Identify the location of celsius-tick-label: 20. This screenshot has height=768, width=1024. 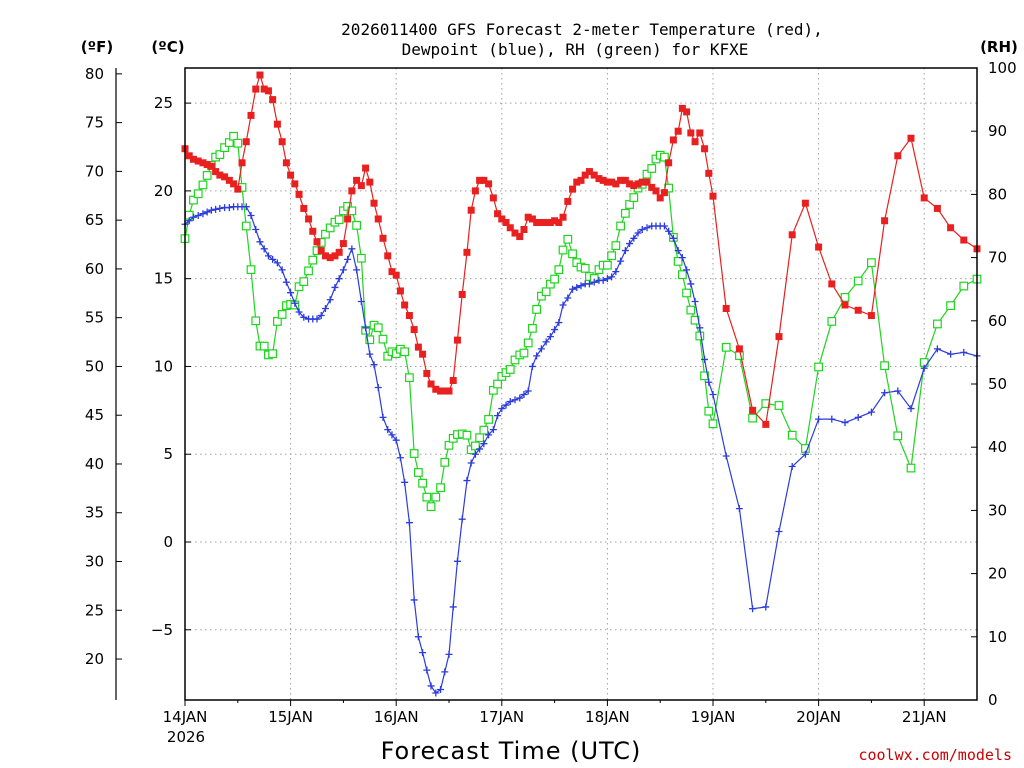
(163, 191).